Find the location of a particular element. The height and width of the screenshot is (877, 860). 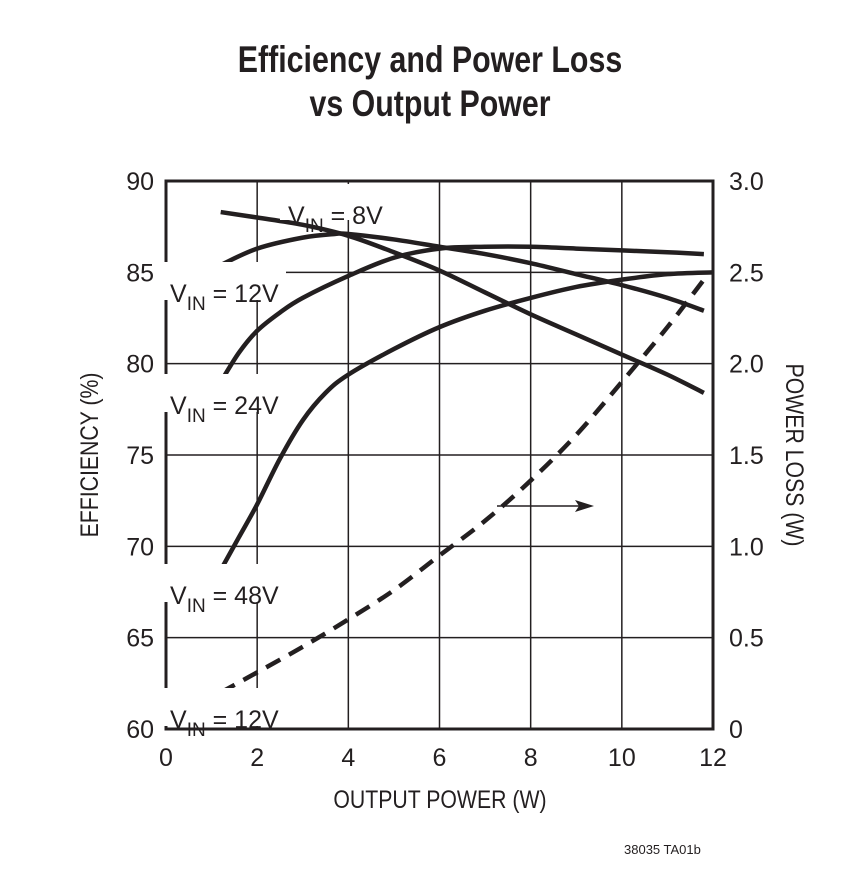

series-label: VIN = 48V is located at coordinates (224, 599).